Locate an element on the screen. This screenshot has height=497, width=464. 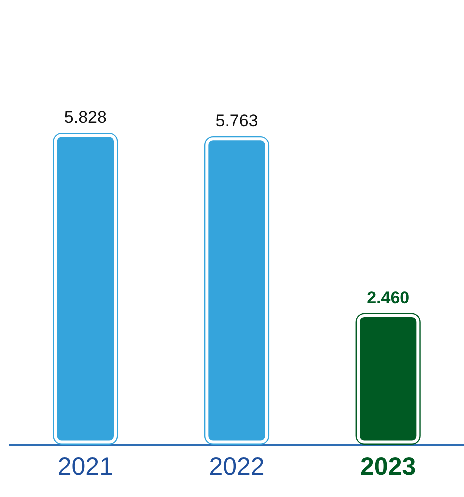
x-tick-label: 2022 is located at coordinates (237, 466).